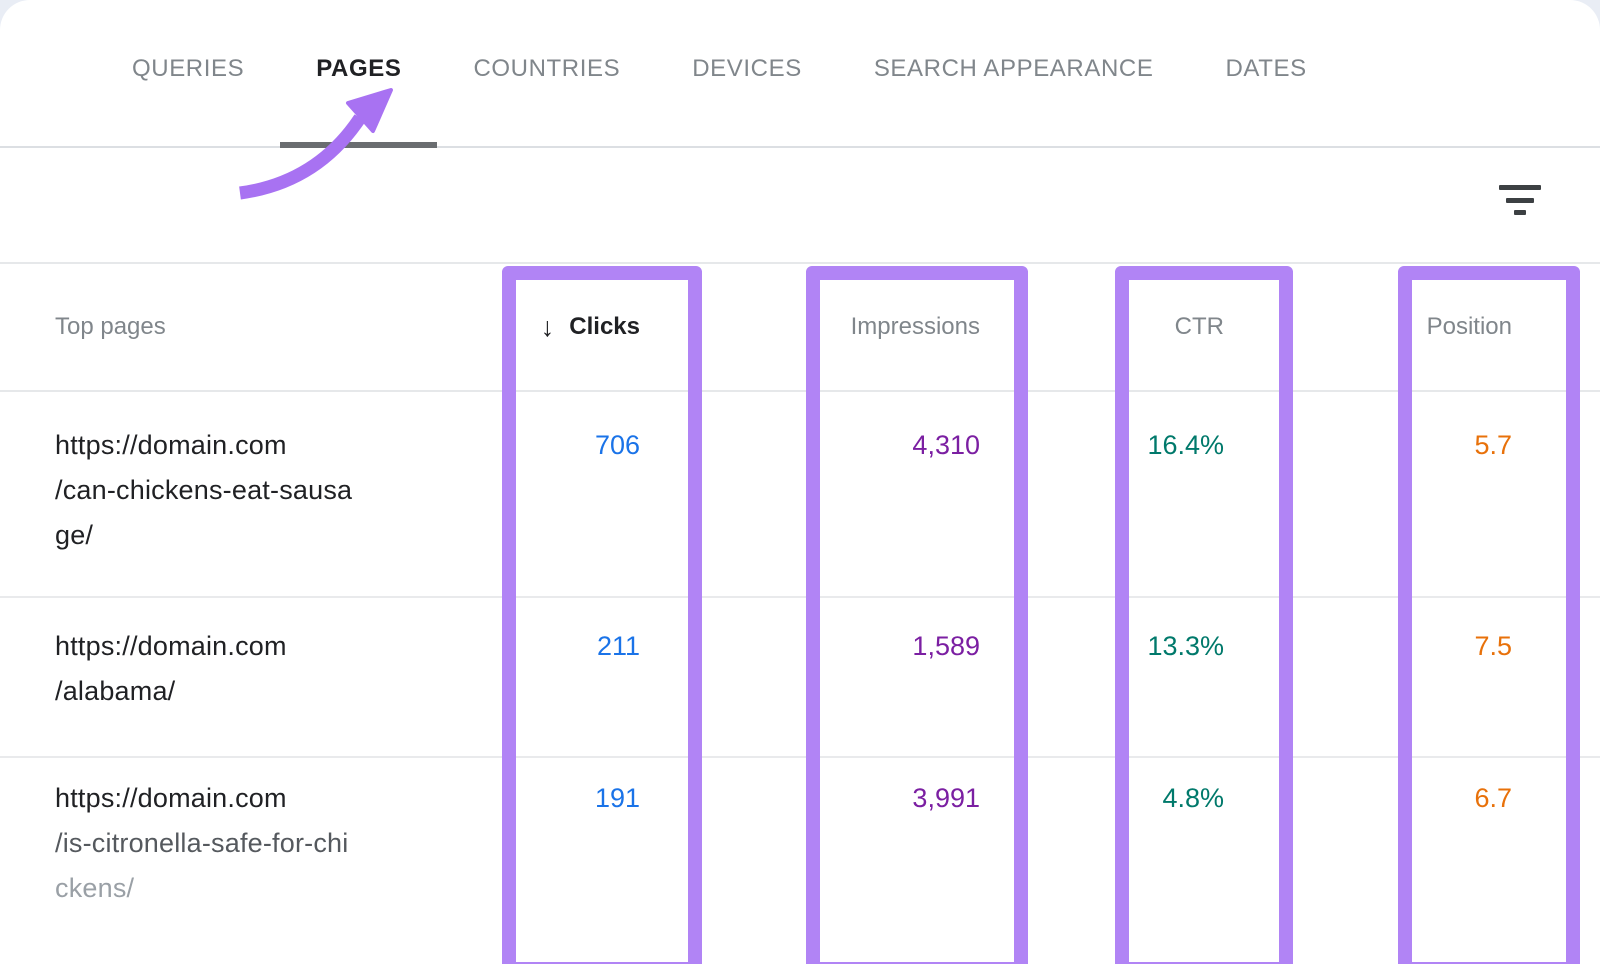 Image resolution: width=1600 pixels, height=964 pixels. What do you see at coordinates (1185, 646) in the screenshot?
I see `ctr-value: 13.3%` at bounding box center [1185, 646].